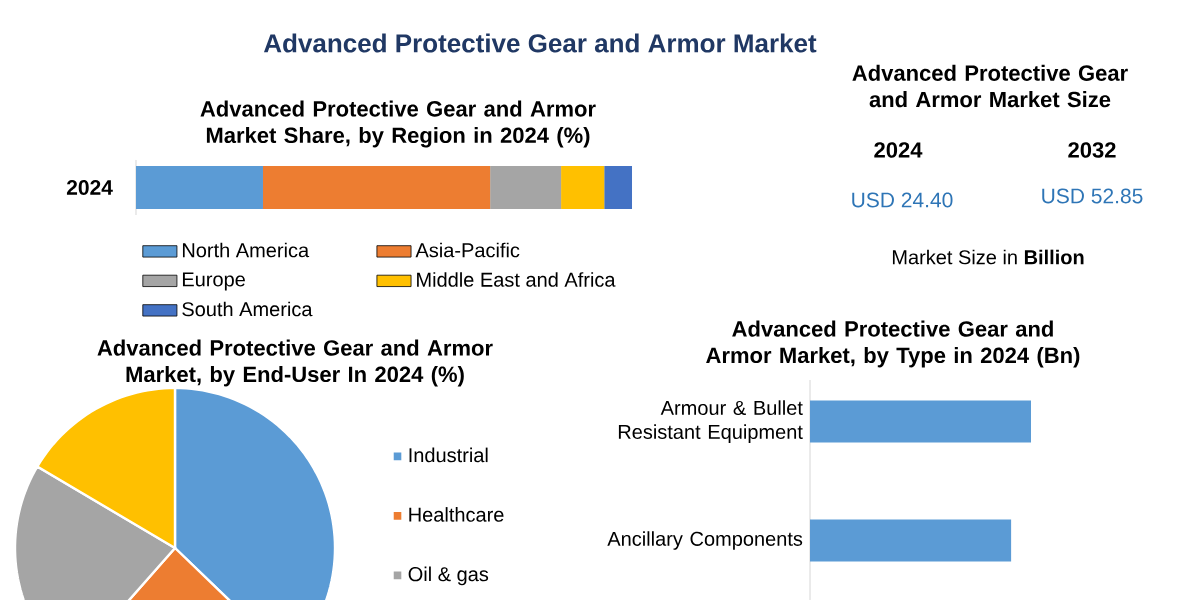 This screenshot has height=600, width=1200. Describe the element at coordinates (893, 344) in the screenshot. I see `chart-title: Advanced Protective Gear and Armor Market, by Type in 2024 (Bn)` at that location.